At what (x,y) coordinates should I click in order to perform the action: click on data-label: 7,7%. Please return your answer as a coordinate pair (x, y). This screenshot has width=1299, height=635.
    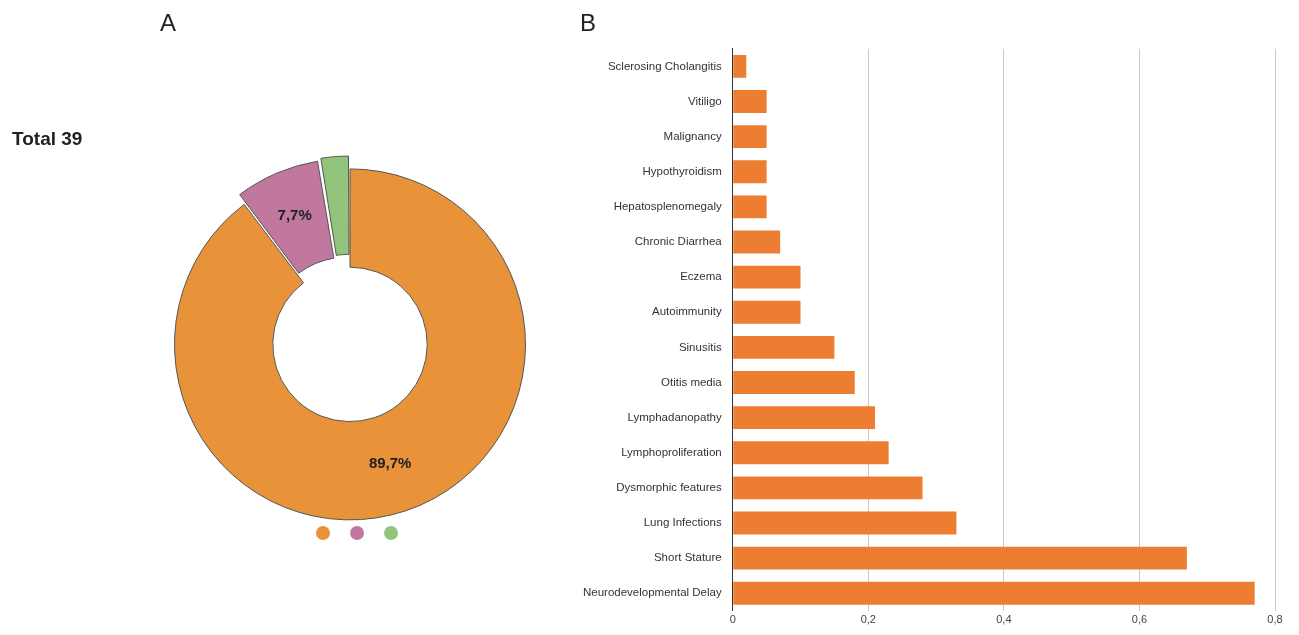
    Looking at the image, I should click on (294, 214).